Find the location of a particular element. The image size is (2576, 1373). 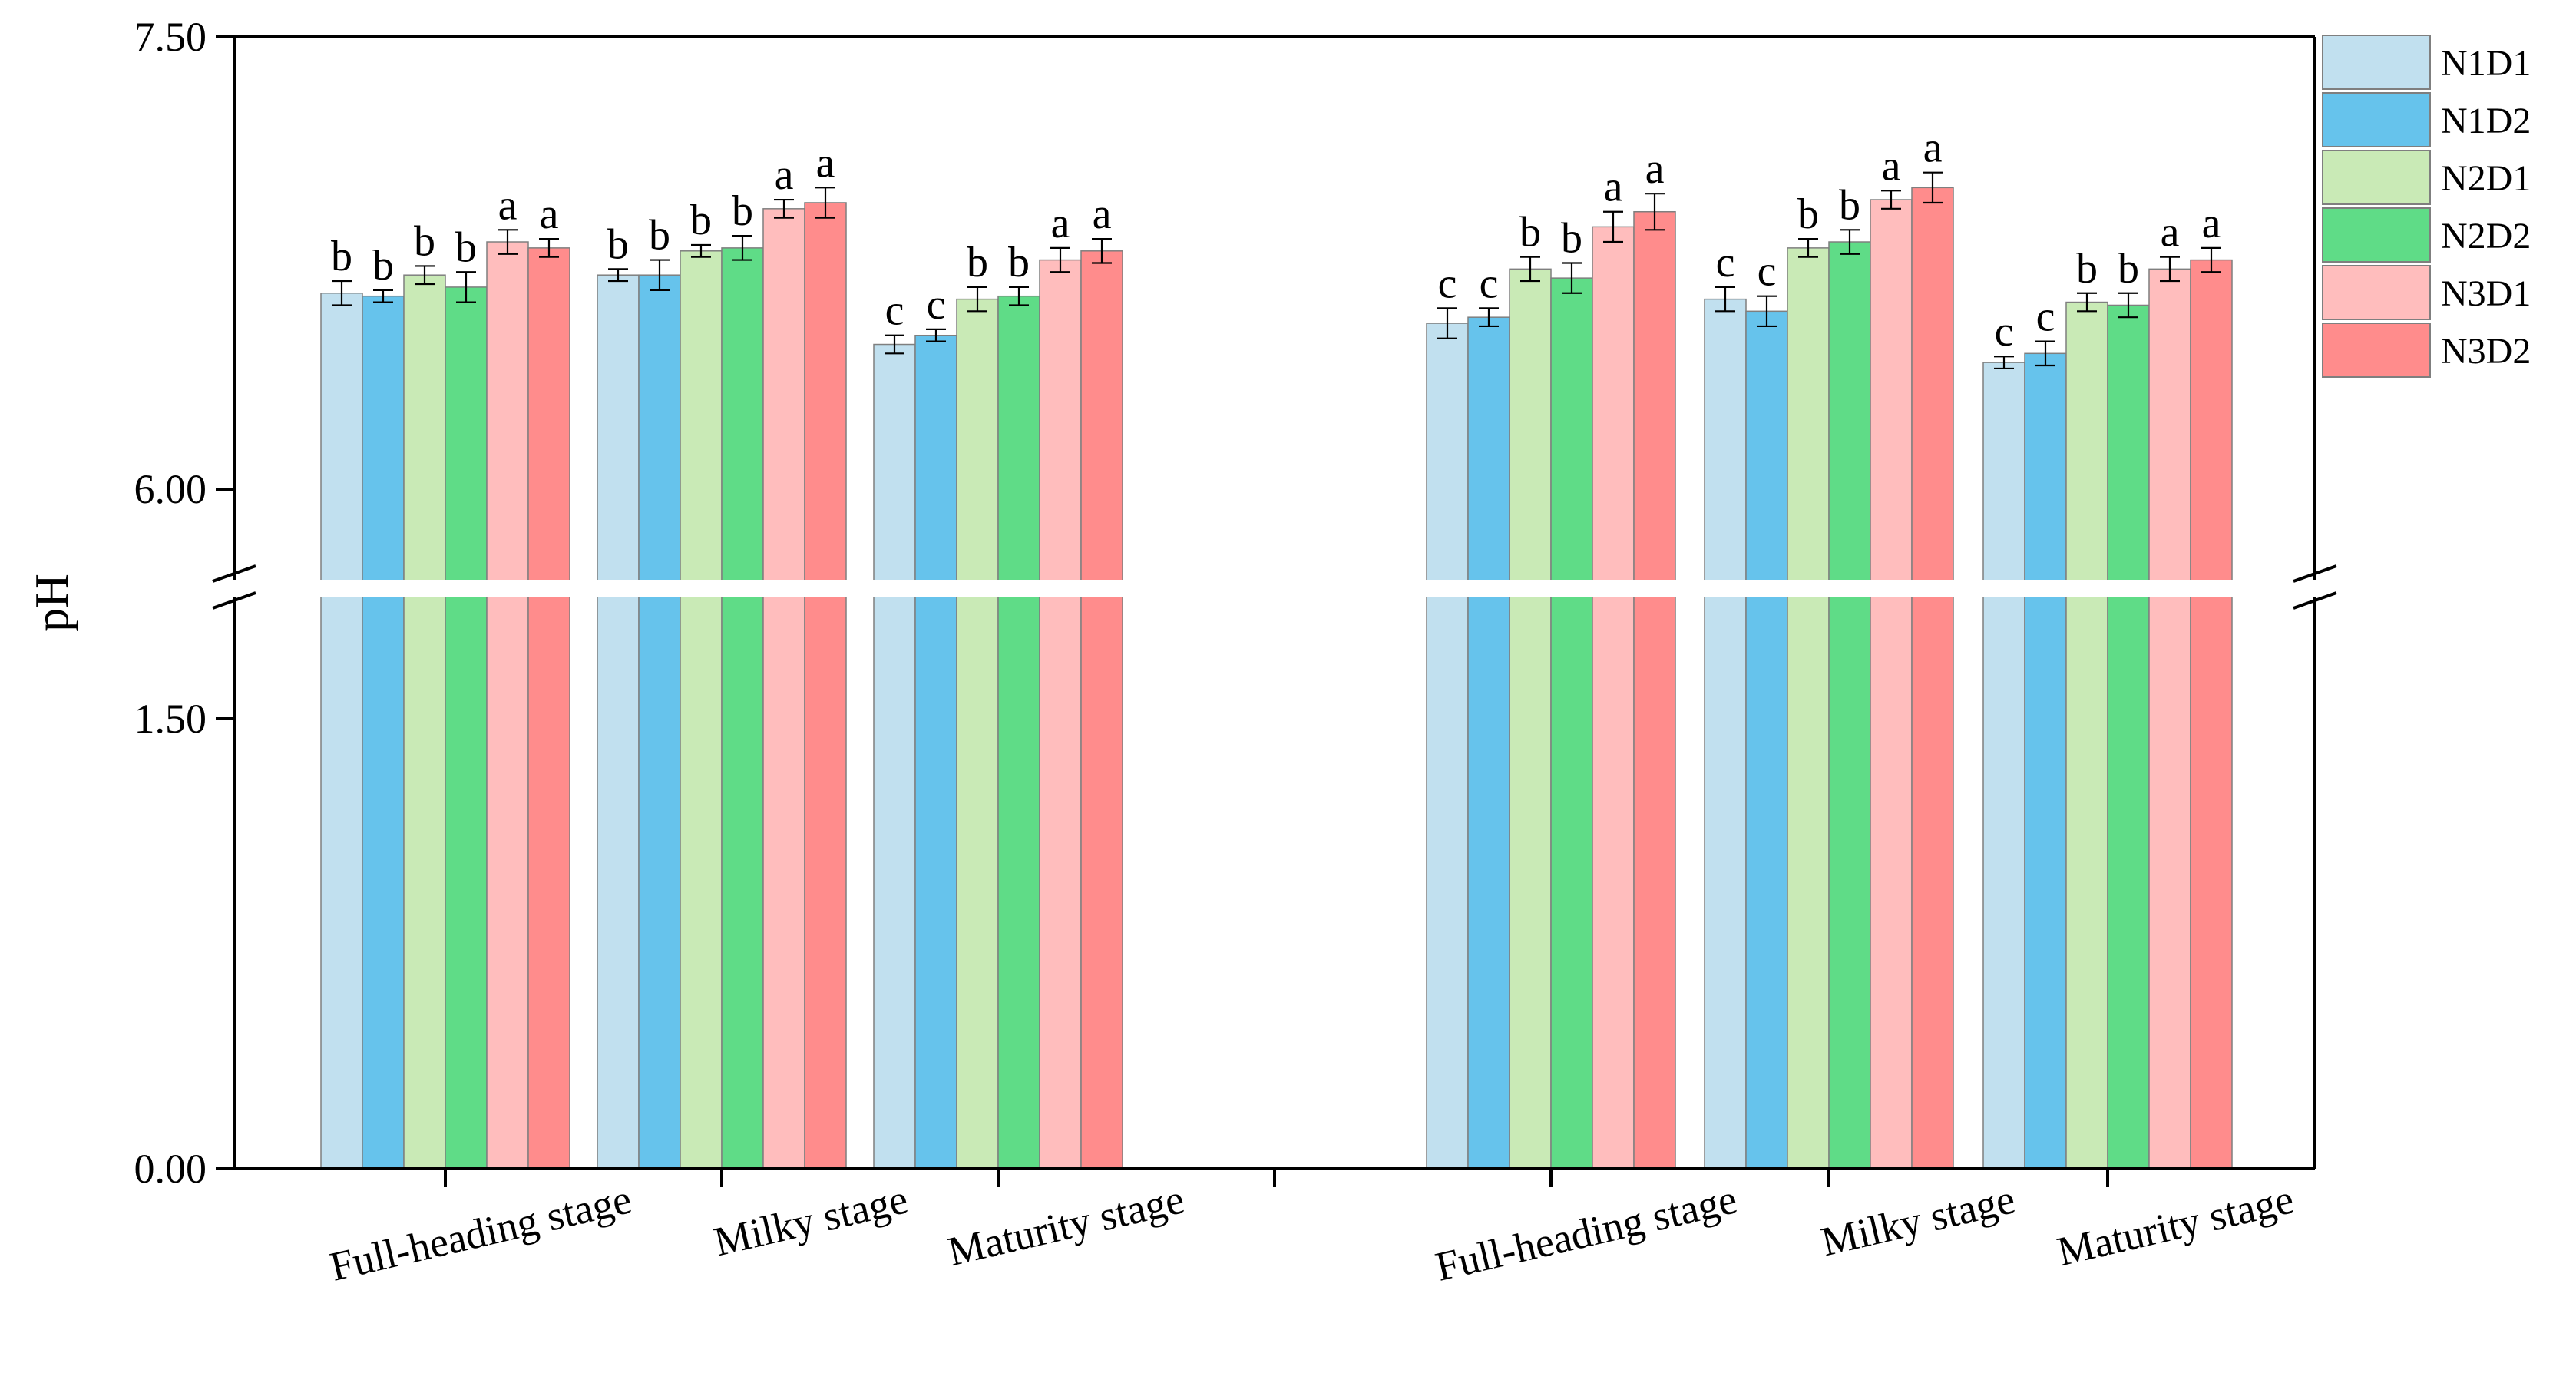

y-tick-label: 7.50 is located at coordinates (170, 37).